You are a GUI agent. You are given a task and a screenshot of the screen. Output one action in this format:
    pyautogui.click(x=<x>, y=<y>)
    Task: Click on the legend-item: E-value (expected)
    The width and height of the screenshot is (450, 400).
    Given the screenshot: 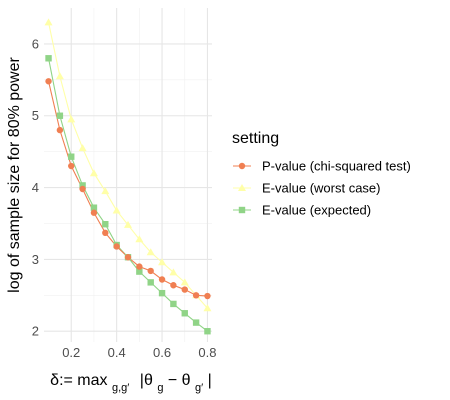 What is the action you would take?
    pyautogui.click(x=302, y=210)
    